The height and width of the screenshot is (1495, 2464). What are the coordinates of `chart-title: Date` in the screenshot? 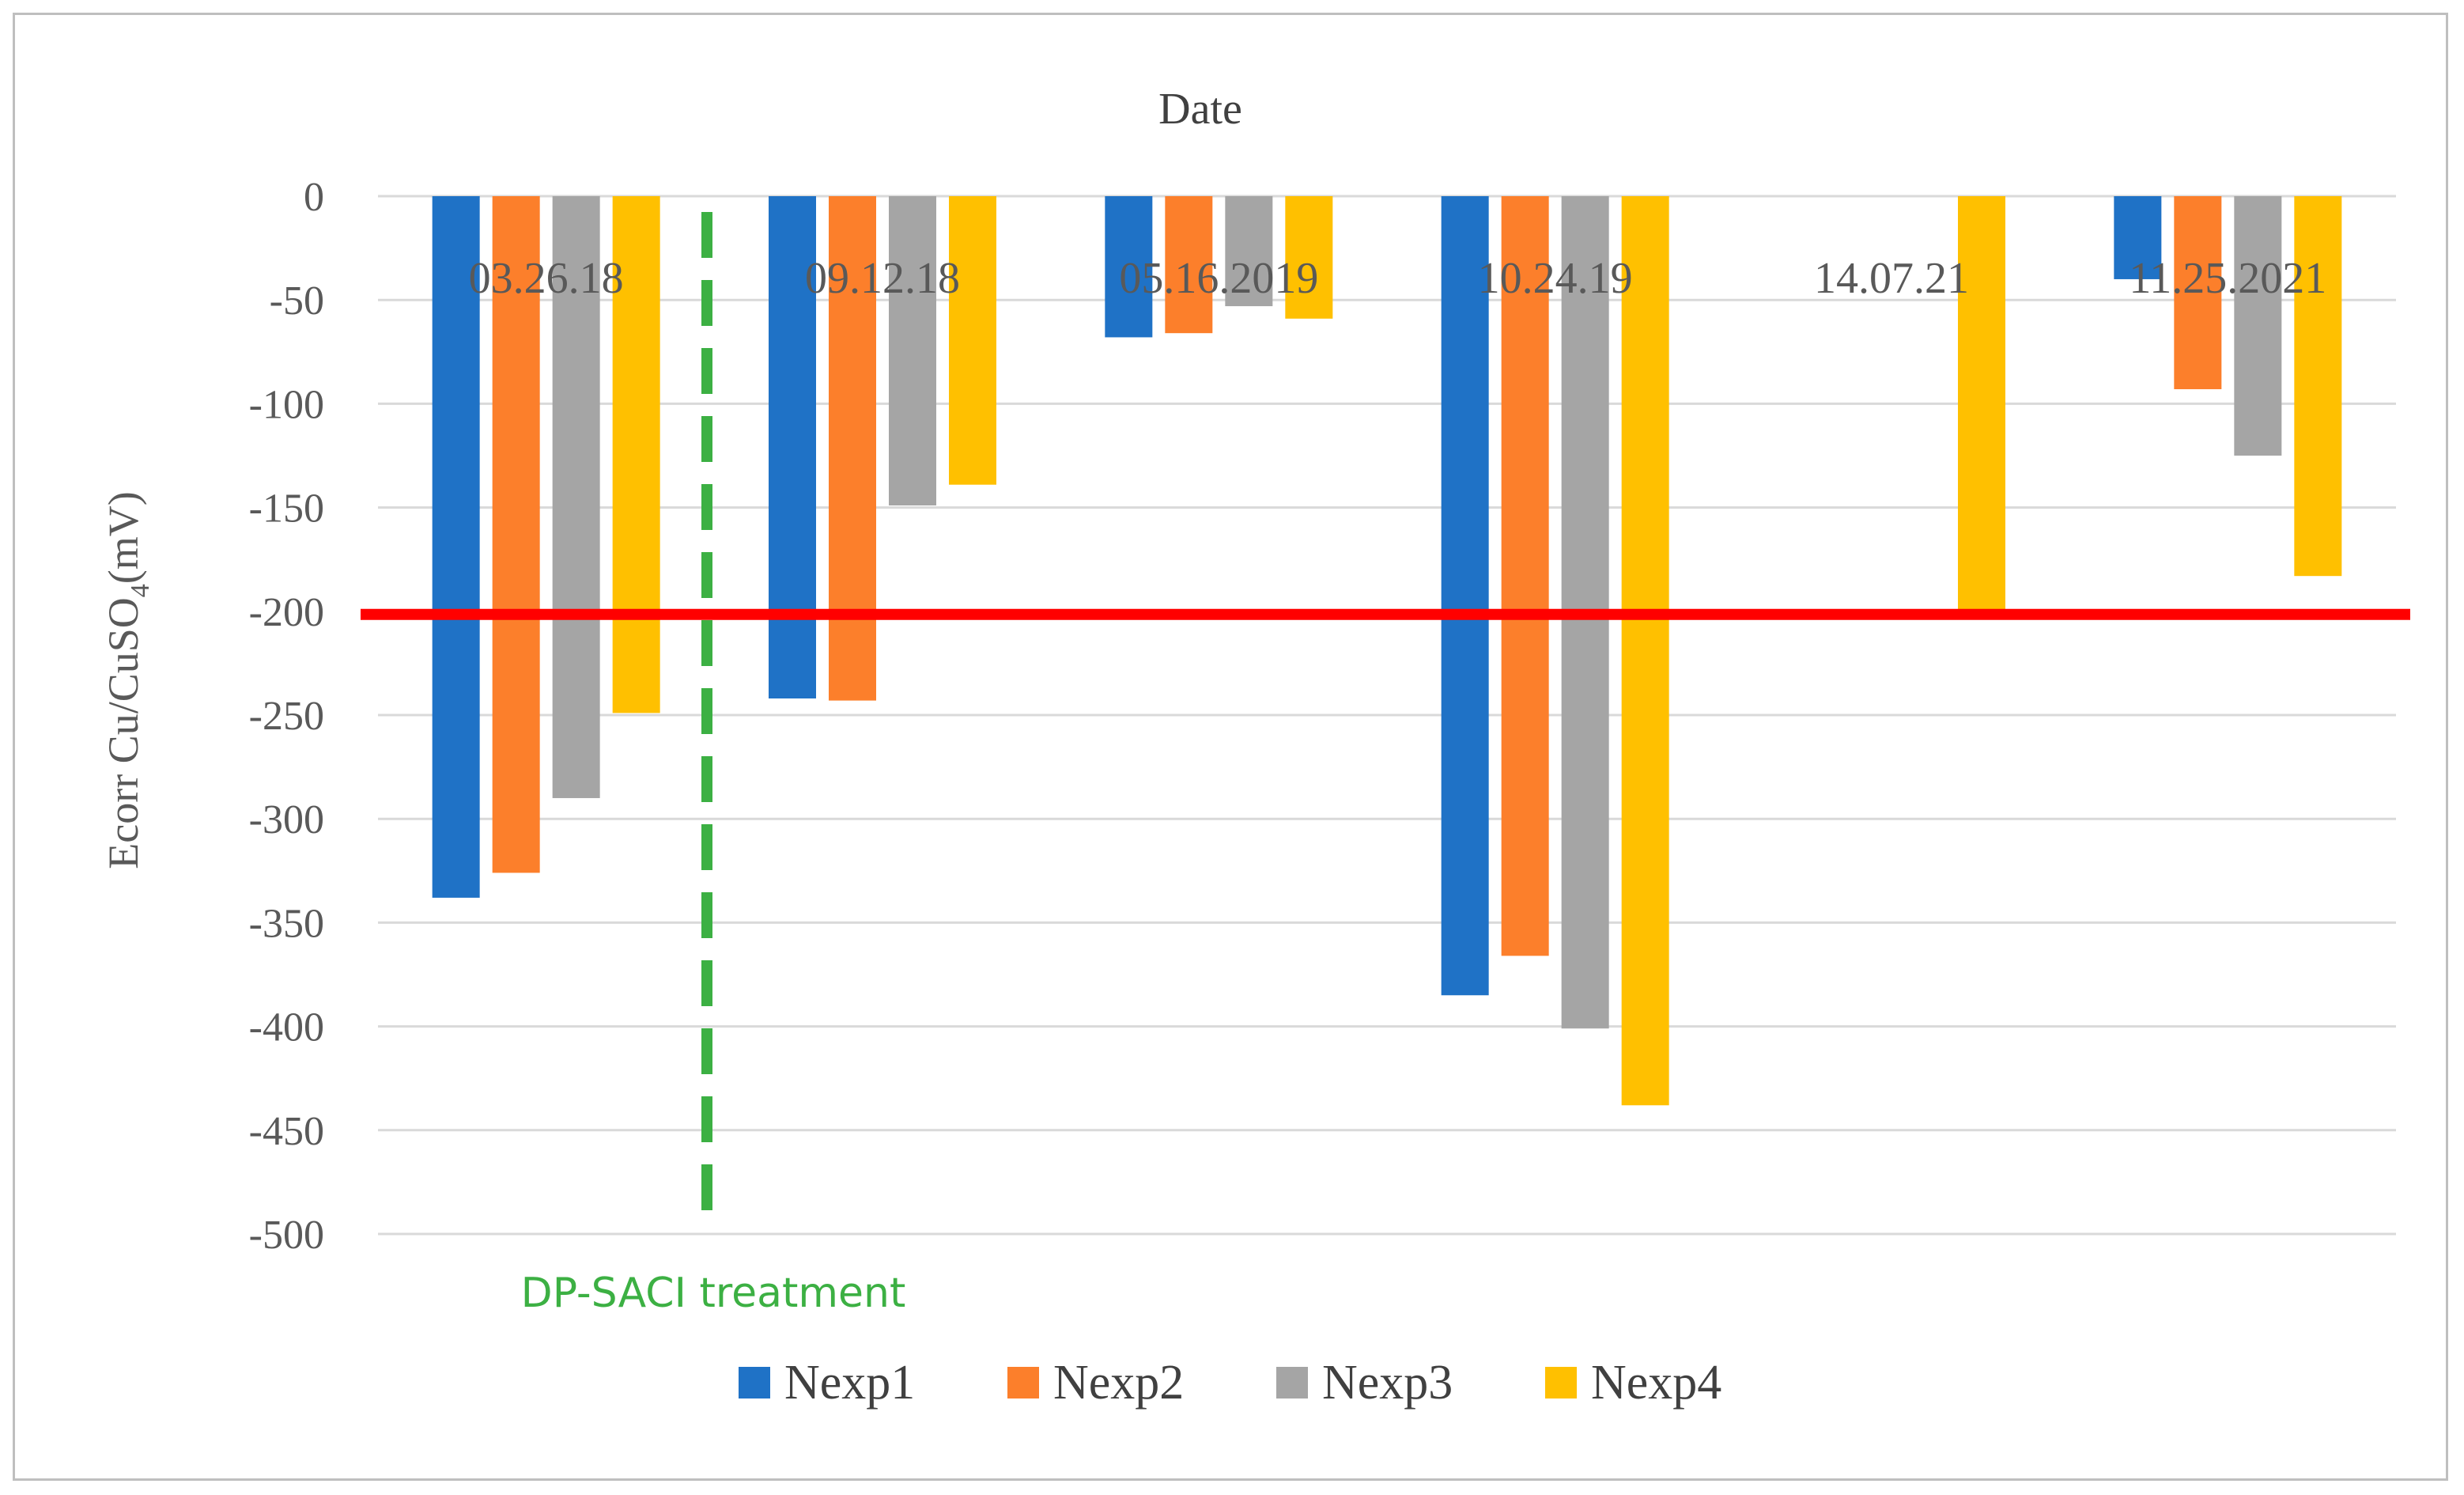 It's located at (1200, 109).